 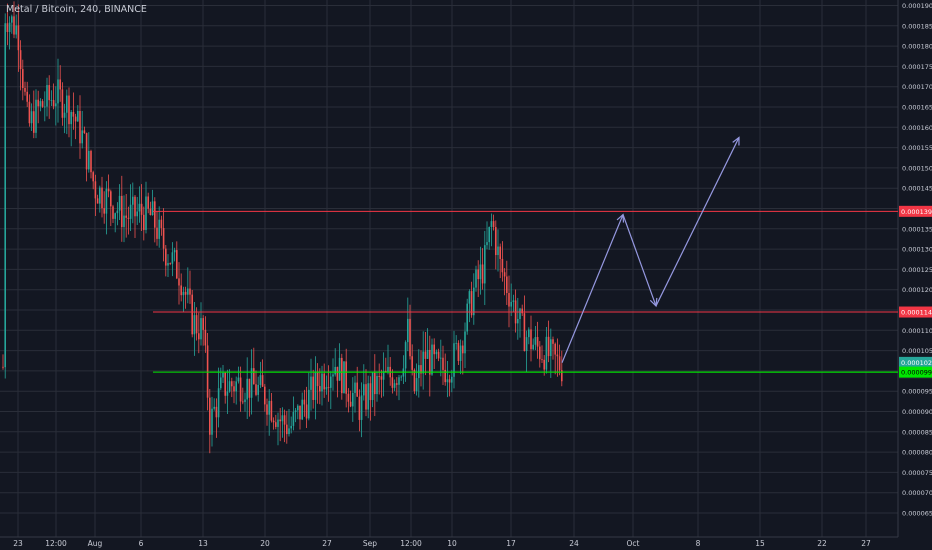 What do you see at coordinates (620, 218) in the screenshot?
I see `projection-arrowhead` at bounding box center [620, 218].